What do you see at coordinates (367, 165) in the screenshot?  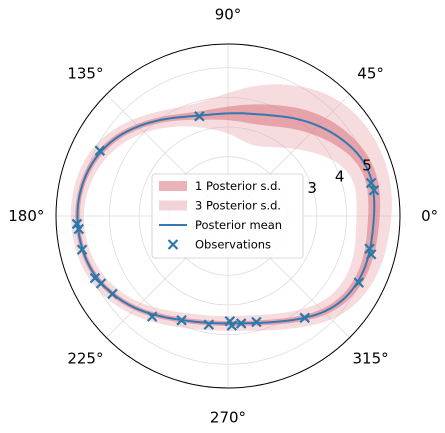 I see `radial-tick-label-5: 5` at bounding box center [367, 165].